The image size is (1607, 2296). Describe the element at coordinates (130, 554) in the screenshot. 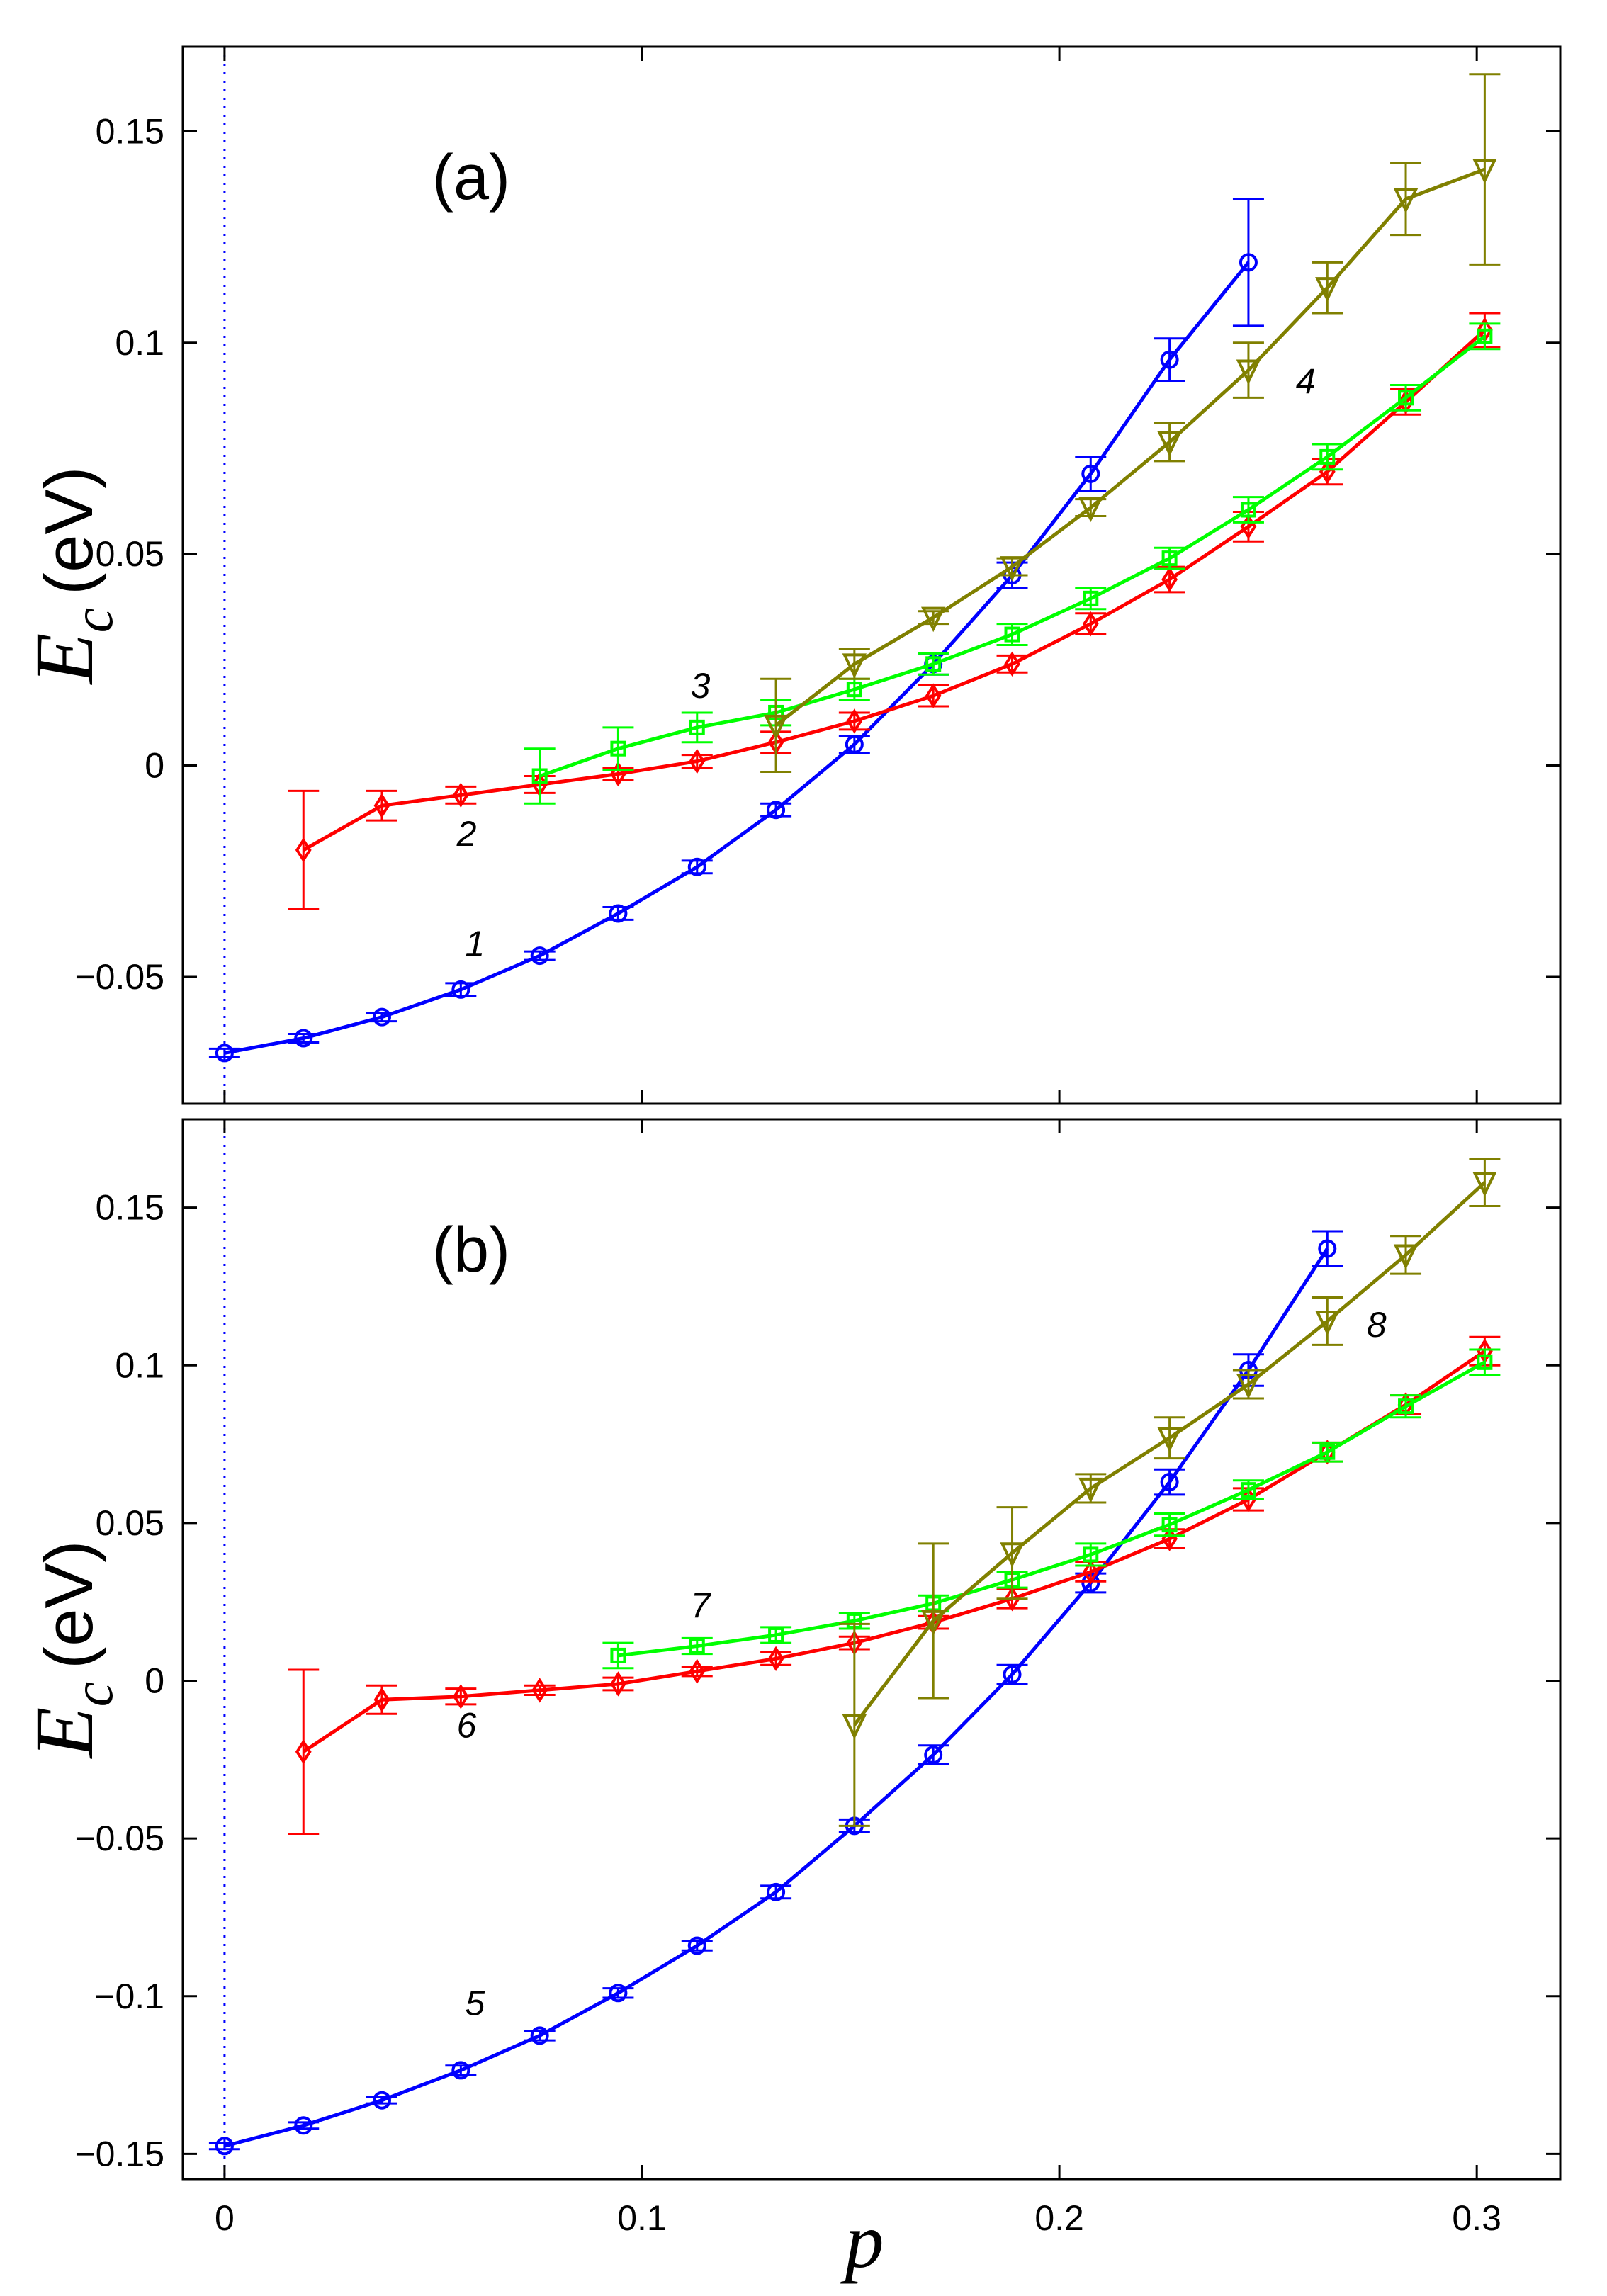

I see `y-tick-label: 0.05` at that location.